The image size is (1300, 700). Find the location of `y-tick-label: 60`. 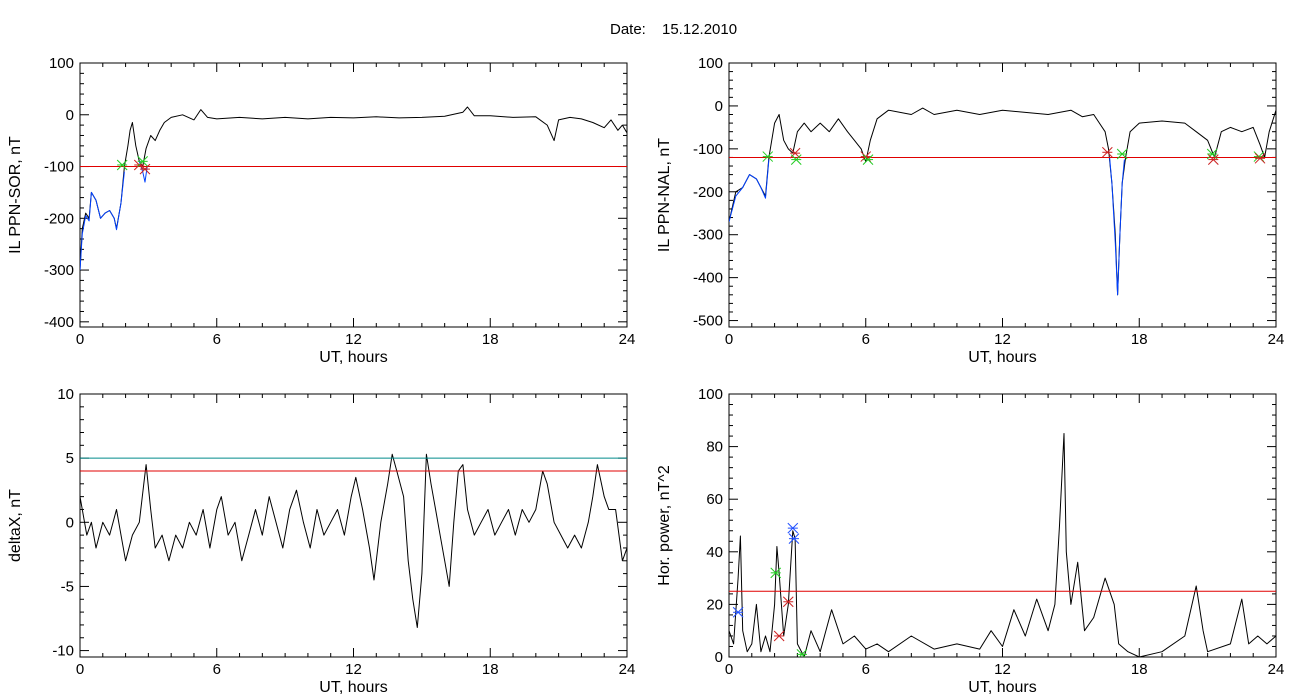

y-tick-label: 60 is located at coordinates (714, 499).